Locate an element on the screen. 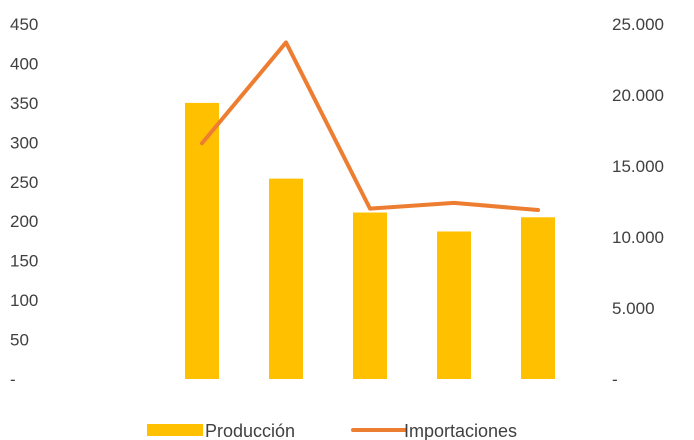  left-tick-label: 350 is located at coordinates (24, 103).